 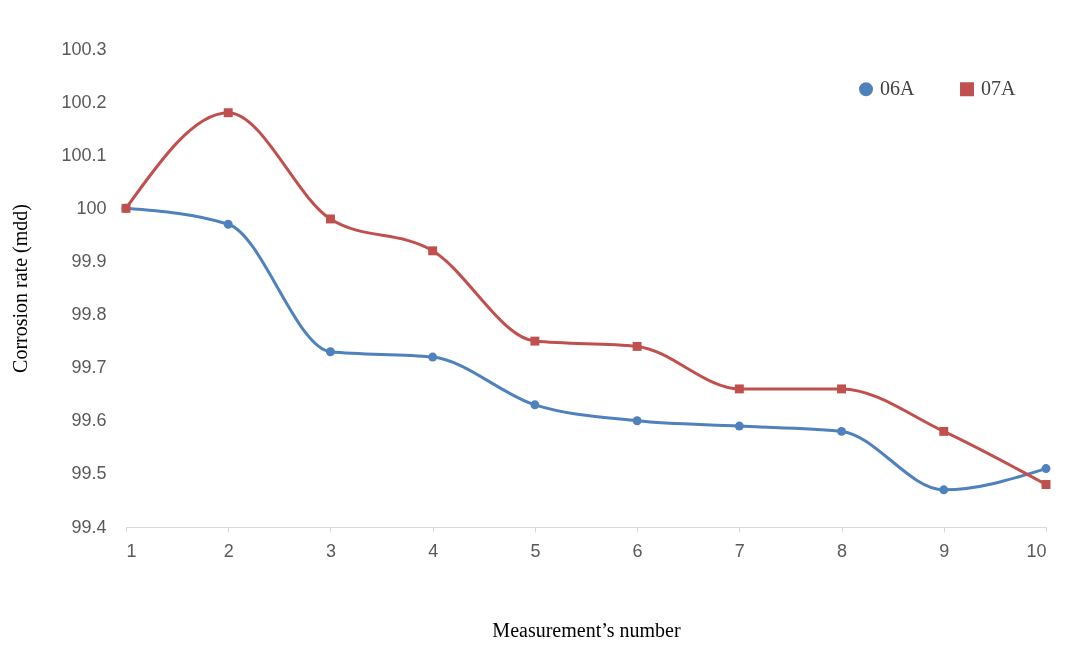 What do you see at coordinates (89, 367) in the screenshot?
I see `y-tick-label: 99.7` at bounding box center [89, 367].